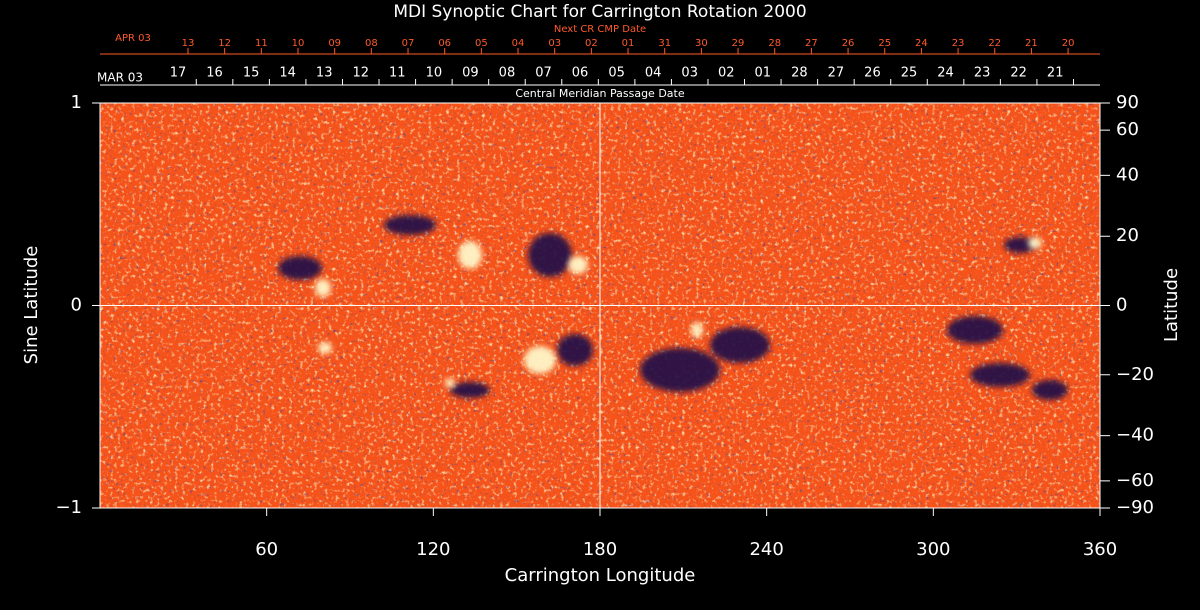  What do you see at coordinates (1135, 480) in the screenshot?
I see `y2-tick-label: −60` at bounding box center [1135, 480].